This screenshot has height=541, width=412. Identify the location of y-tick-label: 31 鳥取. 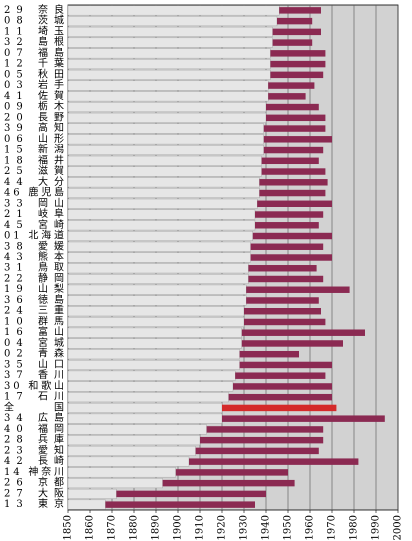
(34, 267).